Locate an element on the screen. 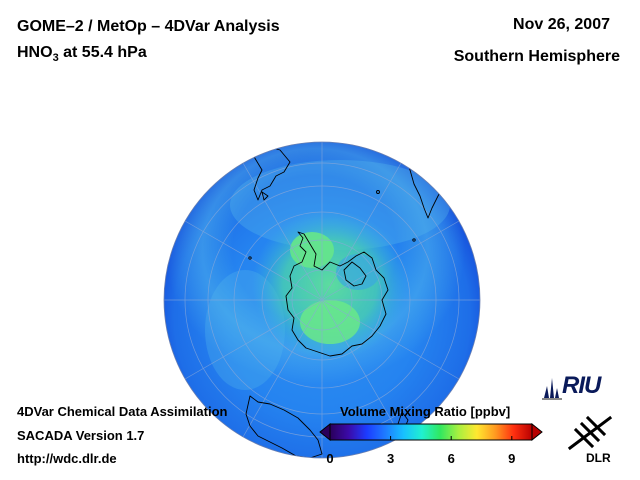  colorbar-tick-label-9: 9 is located at coordinates (512, 458).